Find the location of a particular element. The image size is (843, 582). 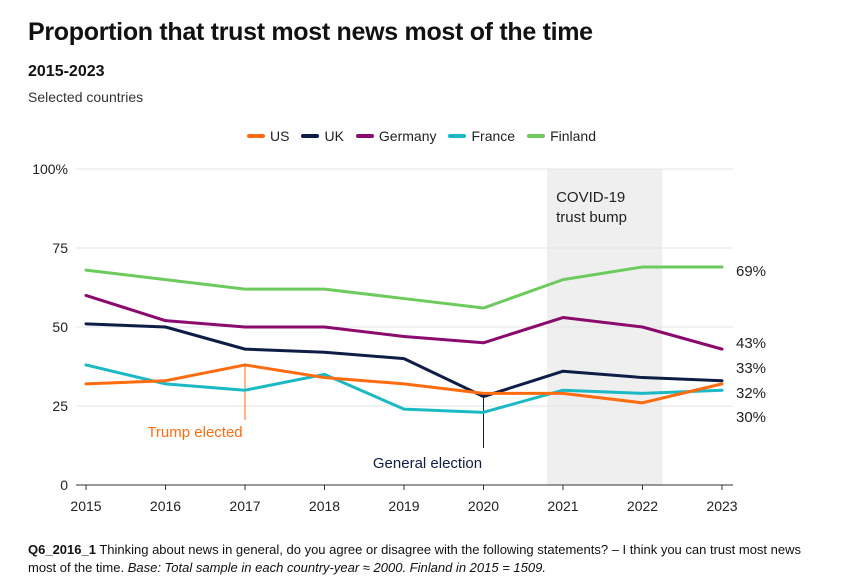

chart-subtitle: 2015-2023 is located at coordinates (66, 71).